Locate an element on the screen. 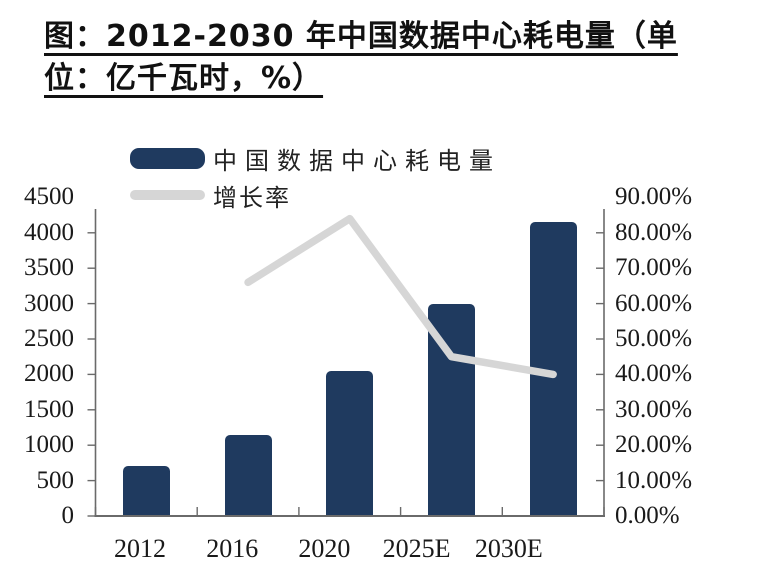  right-axis-label-20.00%: 20.00% is located at coordinates (654, 445).